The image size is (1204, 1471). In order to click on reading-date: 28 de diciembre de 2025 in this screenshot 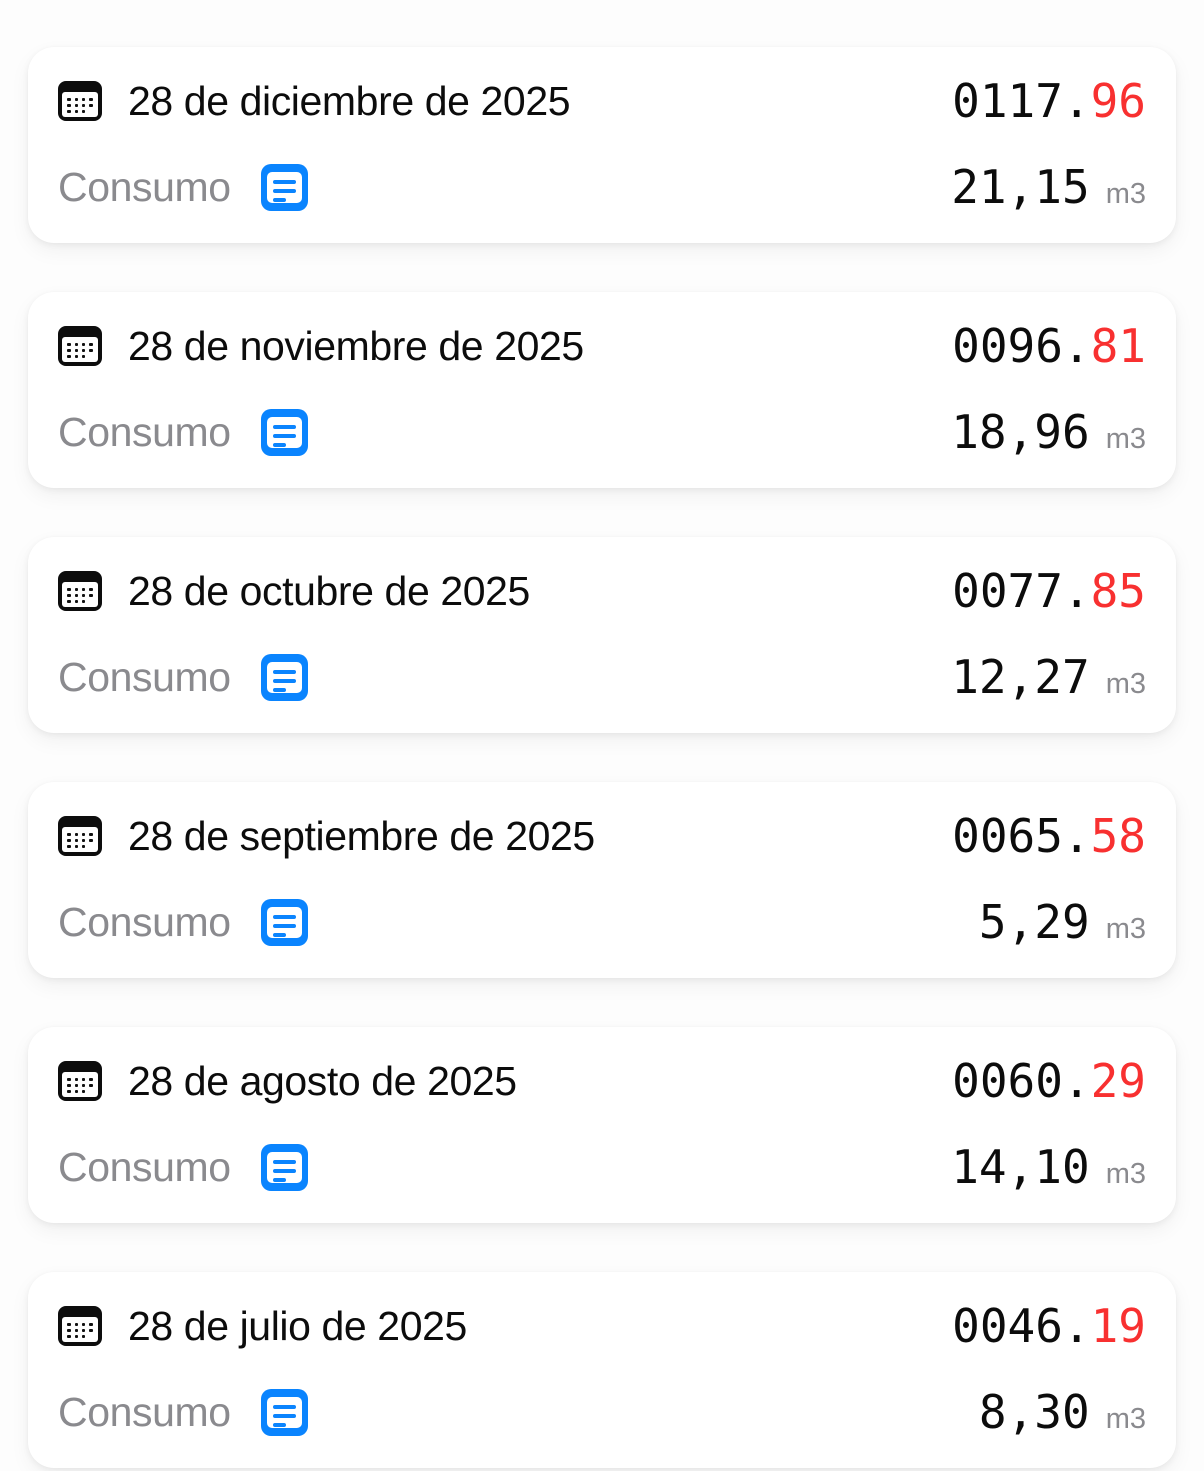, I will do `click(349, 100)`.